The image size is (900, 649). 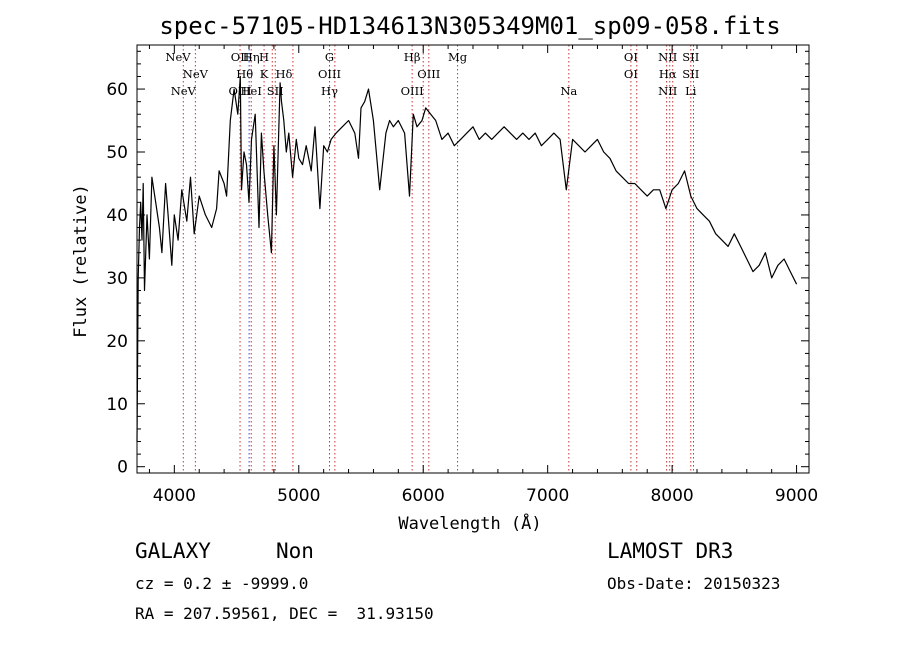 What do you see at coordinates (631, 57) in the screenshot?
I see `line-label-14-0: OI` at bounding box center [631, 57].